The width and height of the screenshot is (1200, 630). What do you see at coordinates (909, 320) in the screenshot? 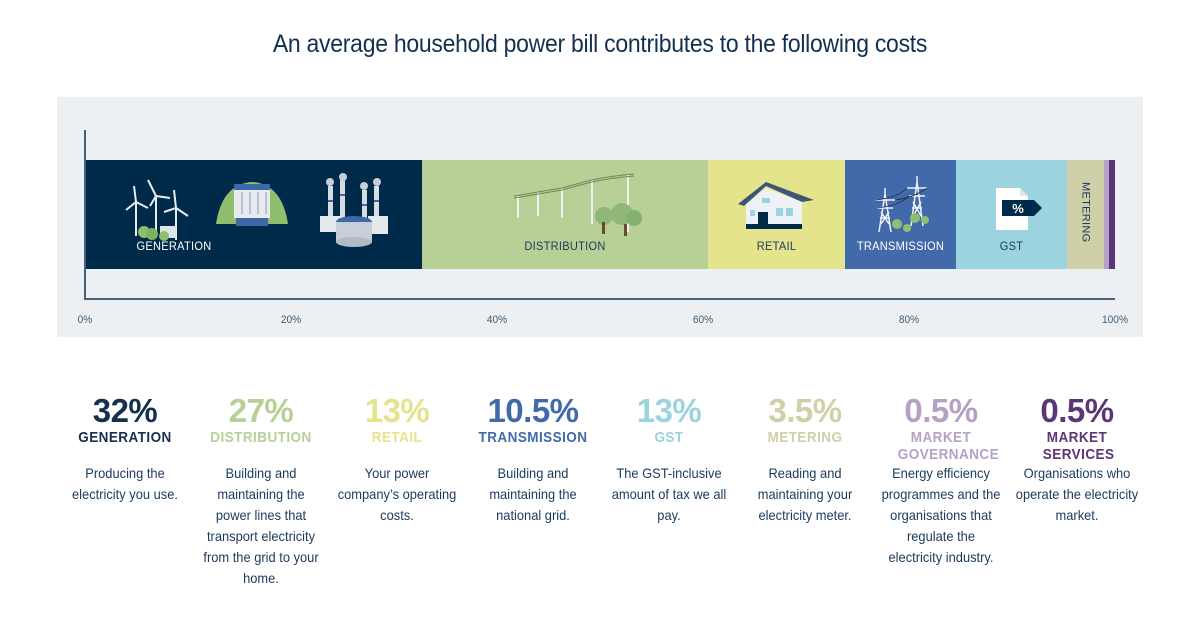
I see `x-tick-80: 80%` at bounding box center [909, 320].